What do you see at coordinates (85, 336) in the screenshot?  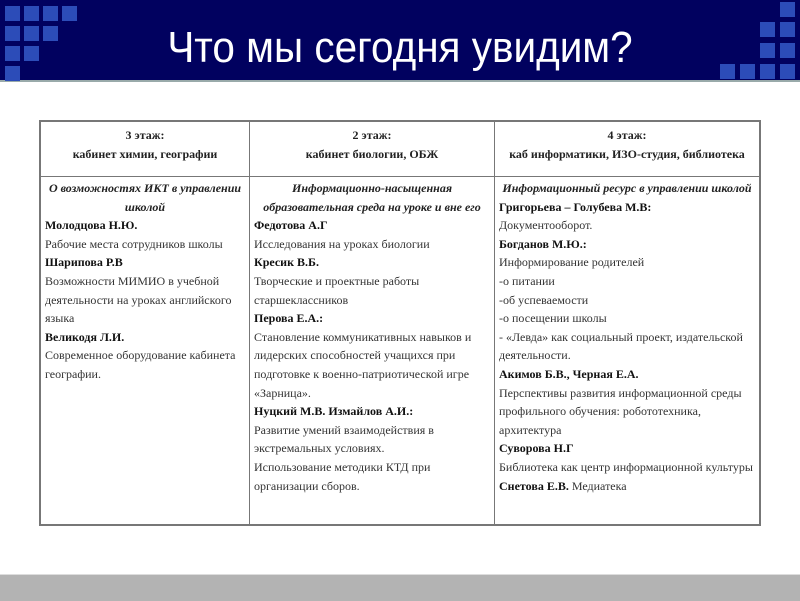 I see `presenter-name: Великодя Л.И.` at bounding box center [85, 336].